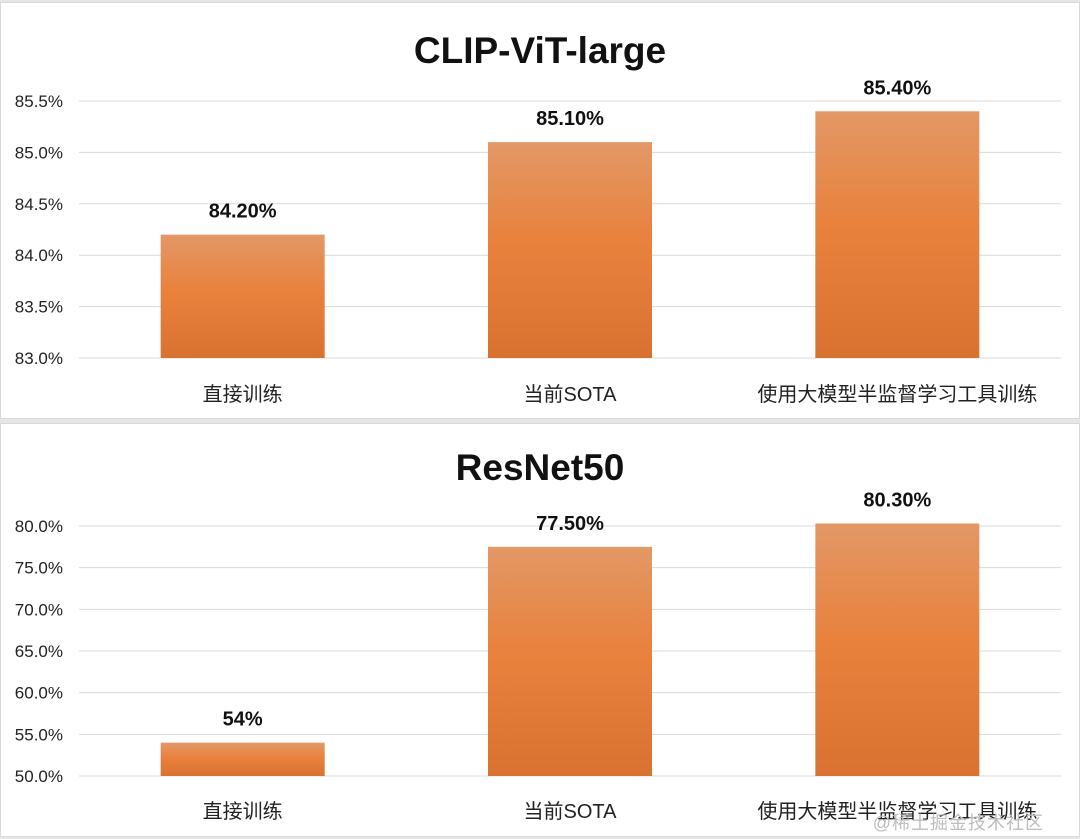  Describe the element at coordinates (39, 204) in the screenshot. I see `y-tick-label: 84.5%` at that location.